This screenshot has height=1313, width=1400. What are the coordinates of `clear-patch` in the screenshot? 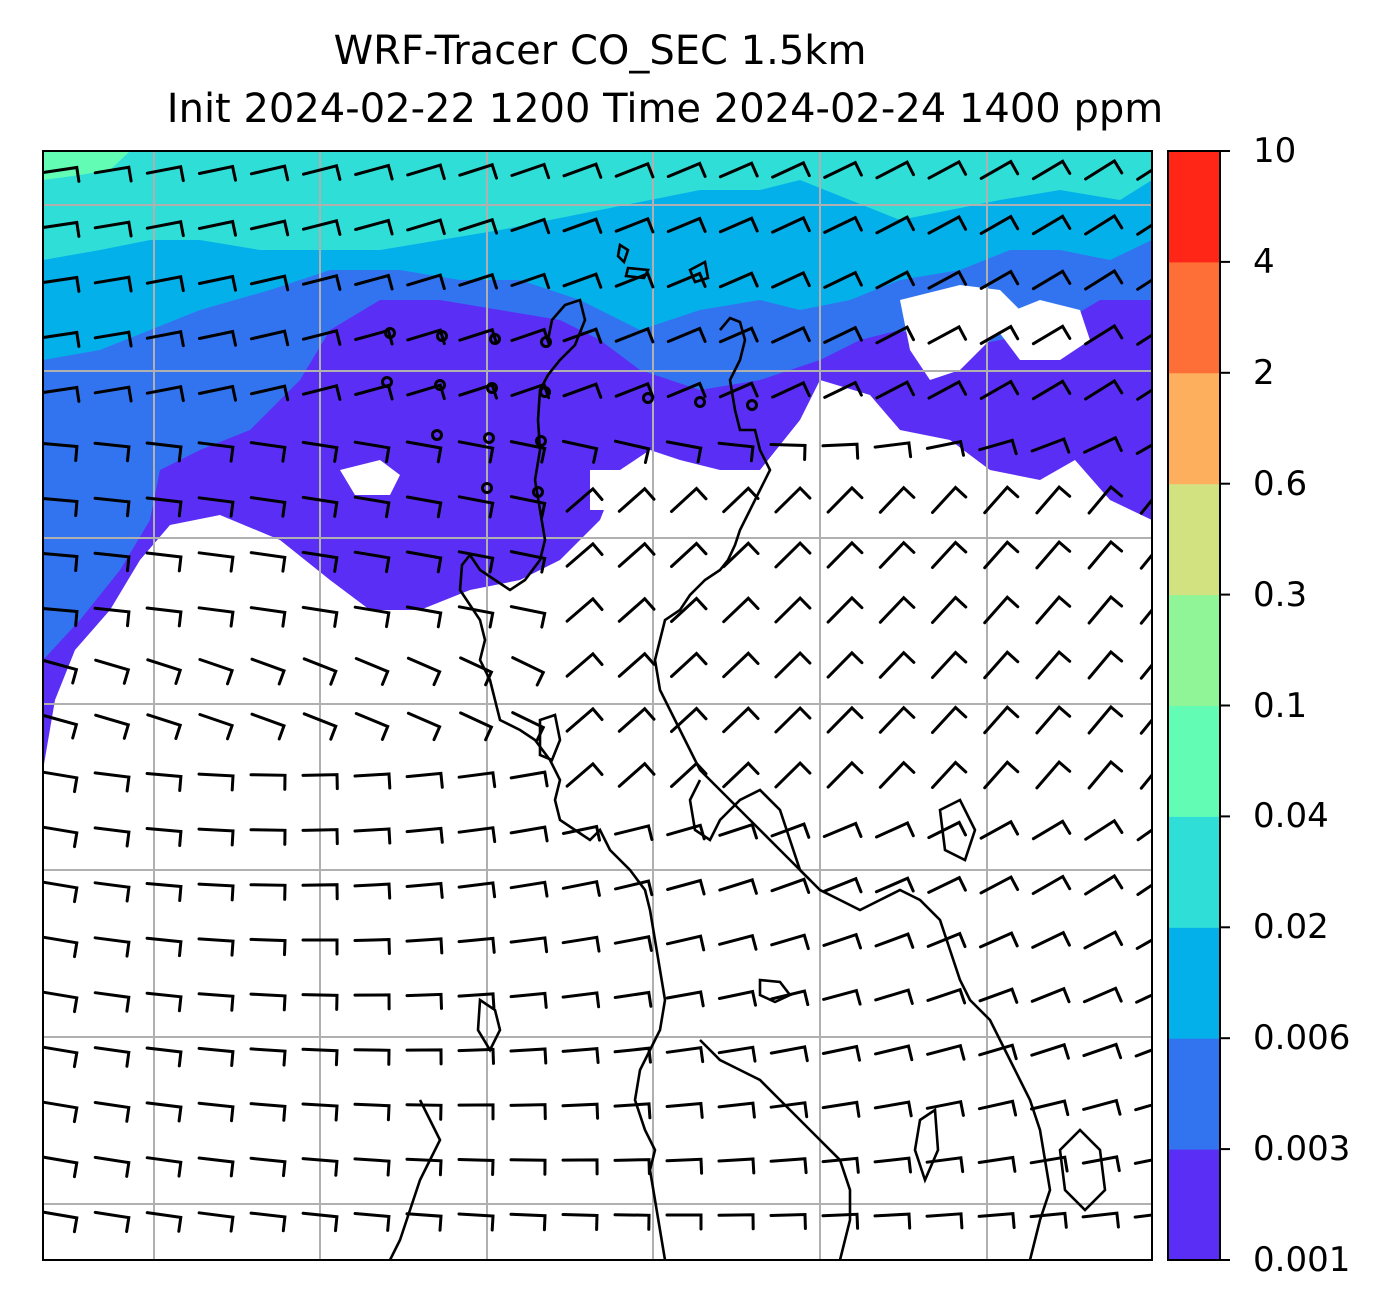 It's located at (370, 477).